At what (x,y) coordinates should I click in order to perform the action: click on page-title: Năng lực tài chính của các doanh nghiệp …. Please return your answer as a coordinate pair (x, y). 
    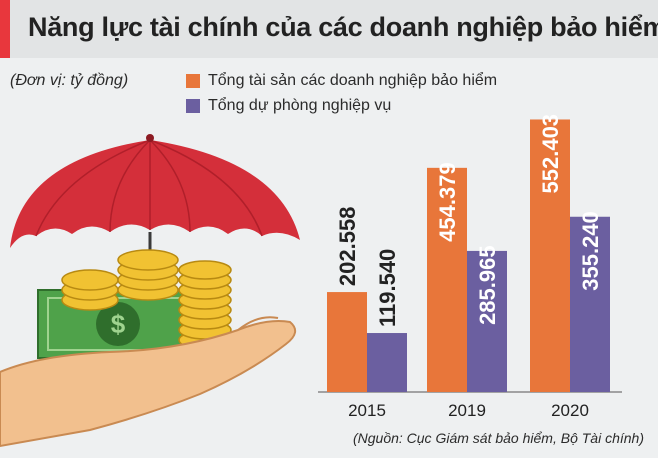
    Looking at the image, I should click on (343, 27).